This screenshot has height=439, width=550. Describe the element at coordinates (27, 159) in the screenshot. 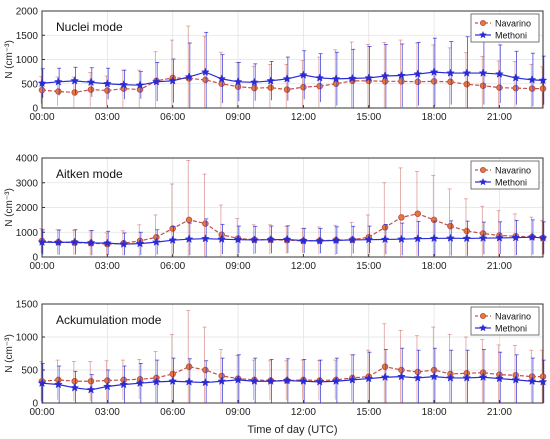

I see `y-tick-label: 4000` at that location.